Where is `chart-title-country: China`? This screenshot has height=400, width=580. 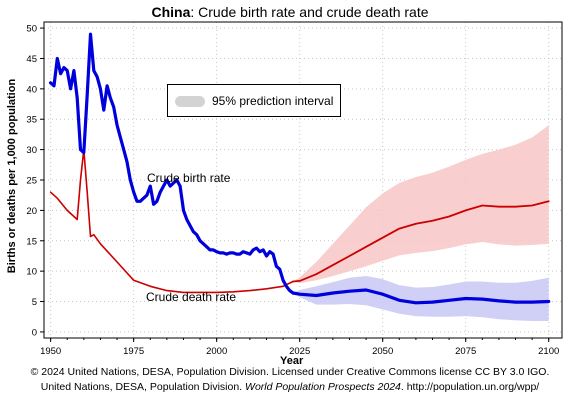 chart-title-country: China is located at coordinates (171, 12).